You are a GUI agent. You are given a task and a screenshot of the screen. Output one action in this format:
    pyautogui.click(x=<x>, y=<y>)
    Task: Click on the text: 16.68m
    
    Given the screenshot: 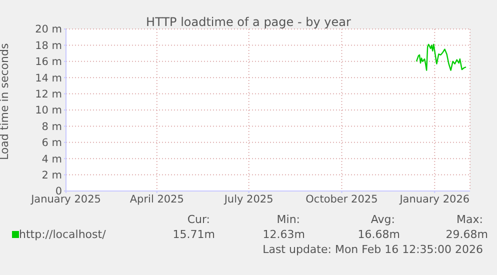 What is the action you would take?
    pyautogui.click(x=379, y=234)
    